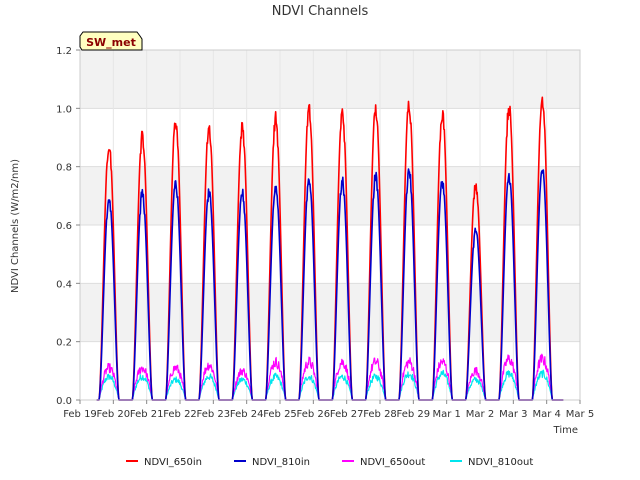  I want to click on y-axis-title: NDVI Channels (W/m2/nm), so click(15, 226).